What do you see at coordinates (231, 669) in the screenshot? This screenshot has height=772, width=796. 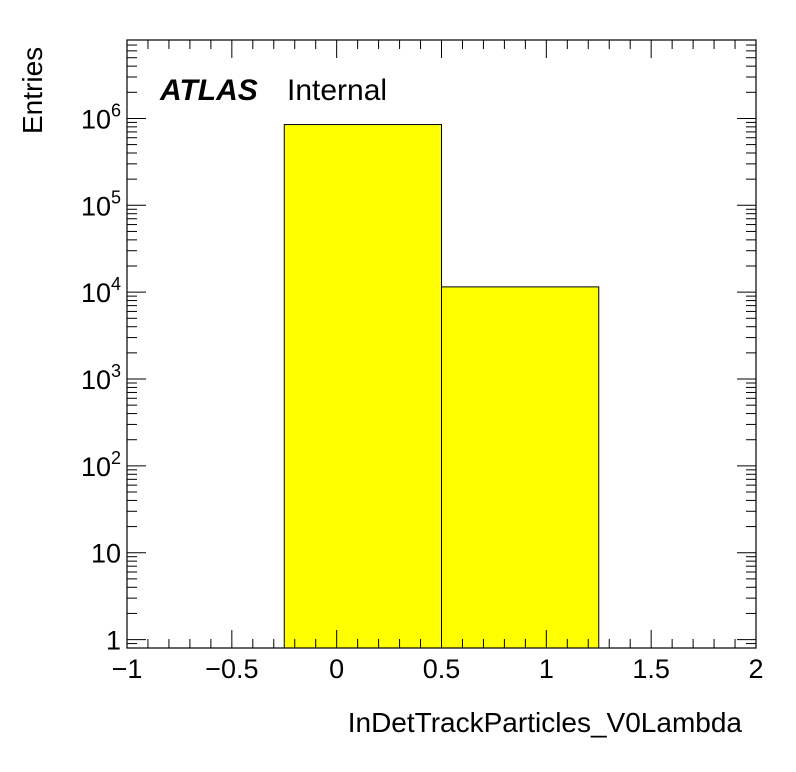 I see `x-tick-label: −0.5` at bounding box center [231, 669].